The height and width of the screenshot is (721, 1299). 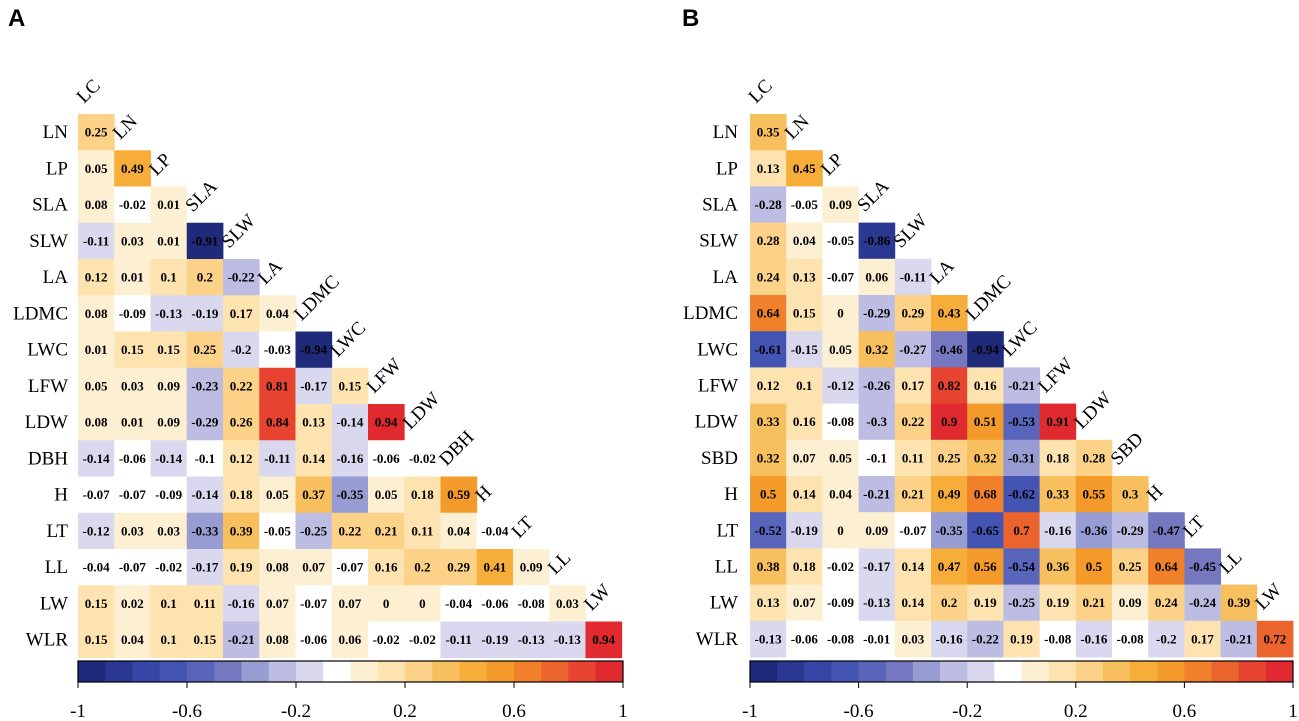 I want to click on cell-value-label: -0.13, so click(x=169, y=313).